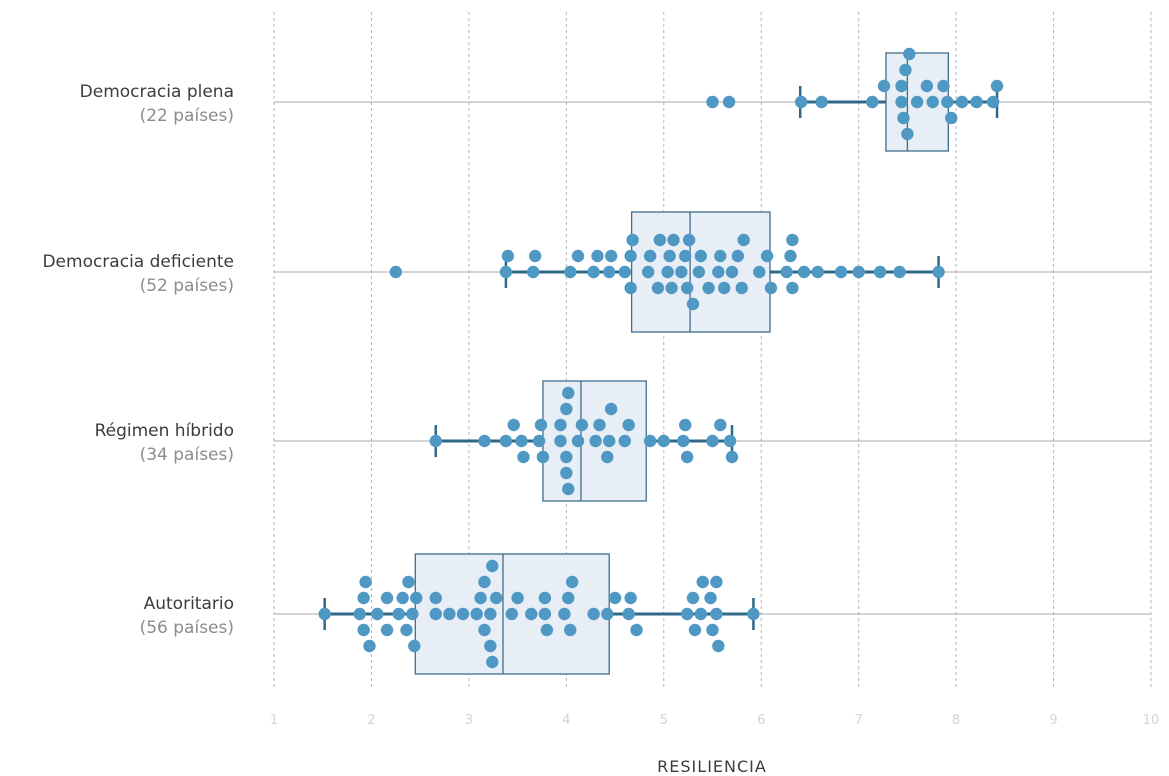 The image size is (1169, 776). I want to click on group-count-label: (22 países), so click(187, 116).